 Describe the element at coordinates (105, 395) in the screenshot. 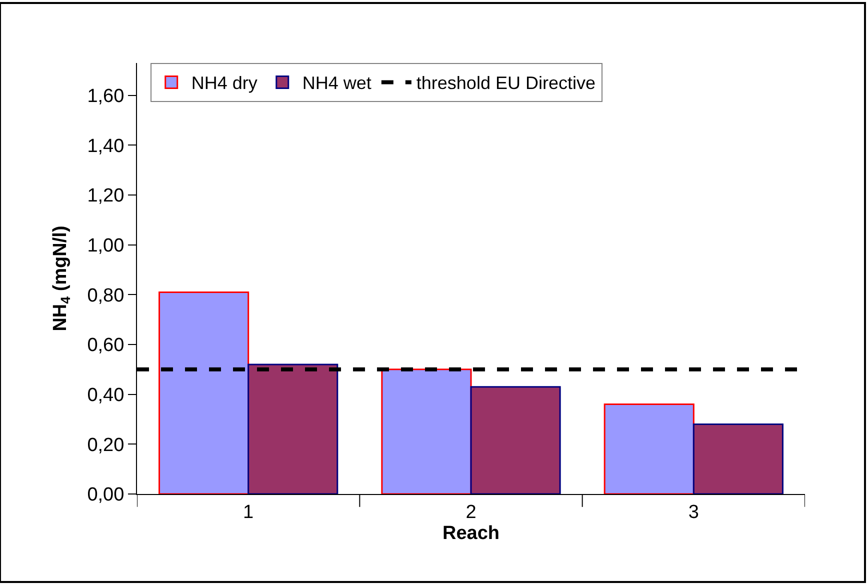

I see `y-tick-label: 0,40` at that location.